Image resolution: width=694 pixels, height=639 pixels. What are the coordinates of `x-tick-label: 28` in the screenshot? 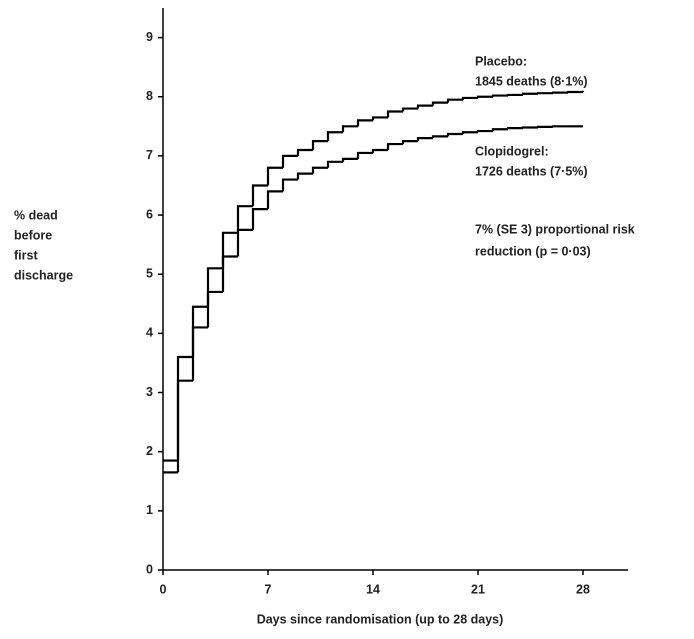 It's located at (583, 589).